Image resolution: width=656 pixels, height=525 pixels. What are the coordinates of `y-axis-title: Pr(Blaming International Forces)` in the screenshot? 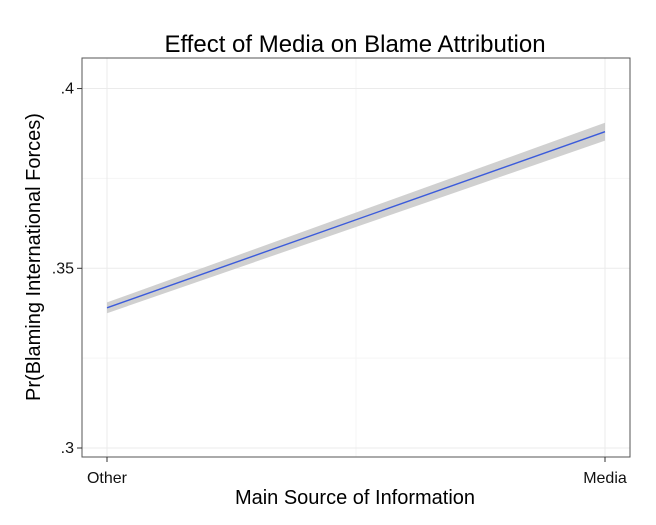 It's located at (34, 257).